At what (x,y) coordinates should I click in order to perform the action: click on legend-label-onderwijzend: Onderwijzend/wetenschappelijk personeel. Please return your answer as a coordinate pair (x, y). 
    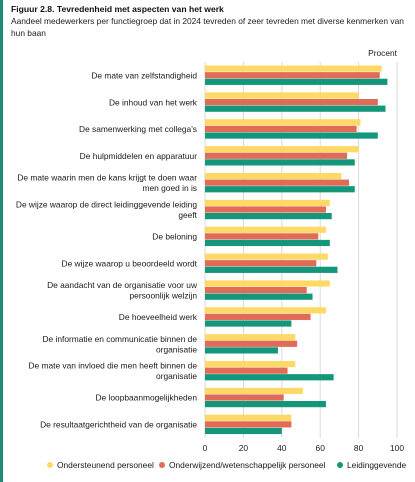
    Looking at the image, I should click on (247, 465).